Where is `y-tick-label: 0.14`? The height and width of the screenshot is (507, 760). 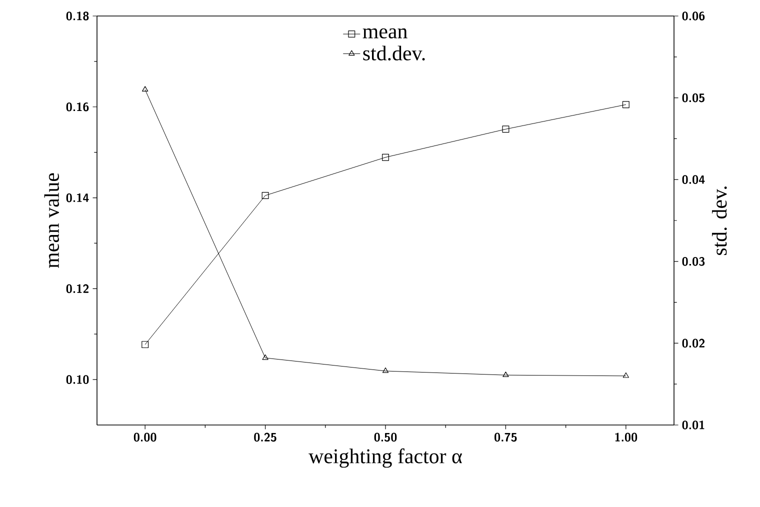
y-tick-label: 0.14 is located at coordinates (77, 197).